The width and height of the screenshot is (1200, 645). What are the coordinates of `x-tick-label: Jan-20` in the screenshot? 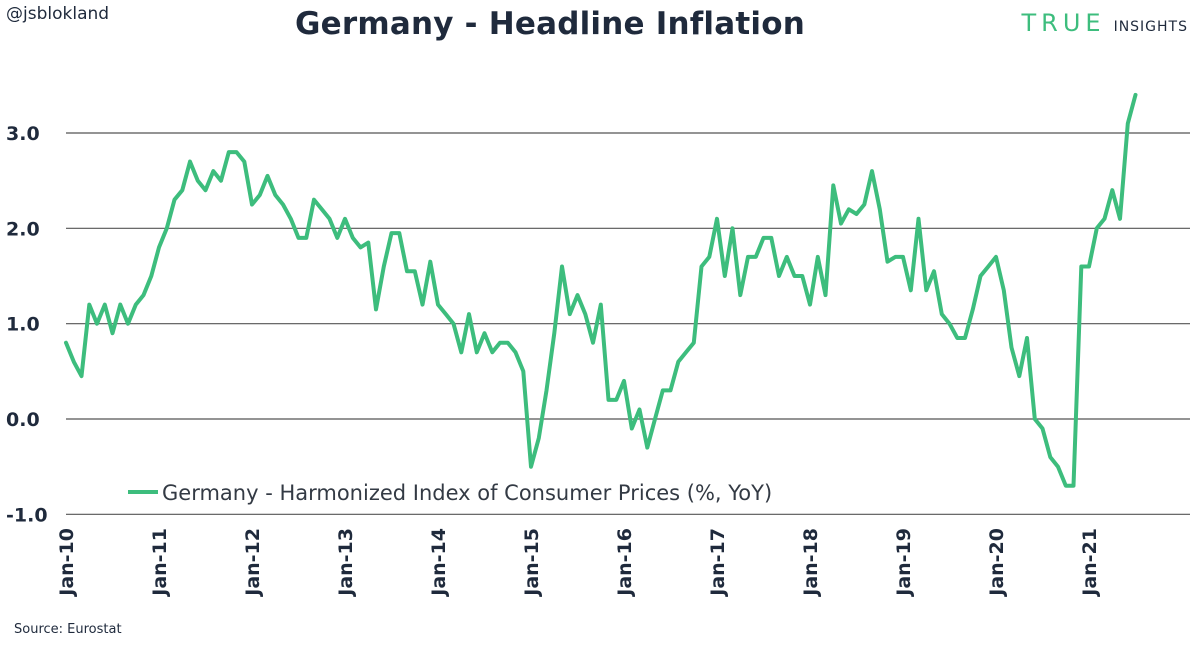 It's located at (997, 563).